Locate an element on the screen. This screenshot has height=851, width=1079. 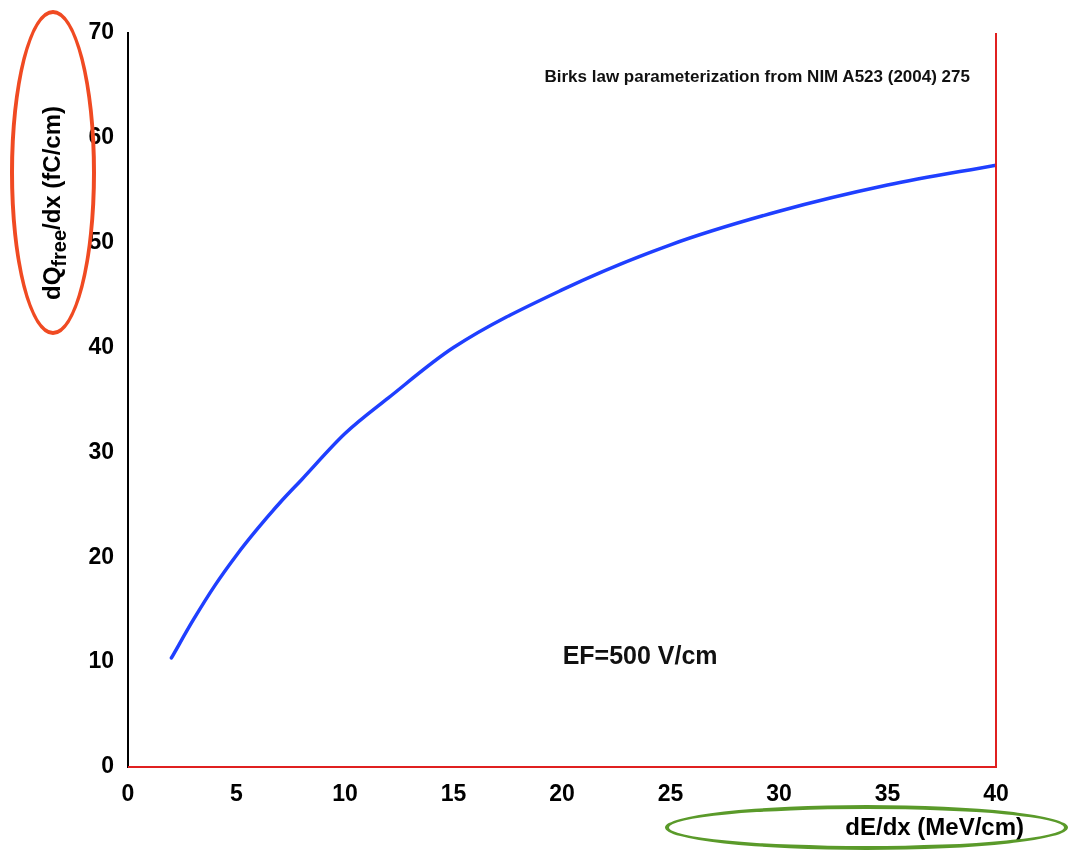
x-axis-title: dE/dx (MeV/cm) is located at coordinates (934, 827).